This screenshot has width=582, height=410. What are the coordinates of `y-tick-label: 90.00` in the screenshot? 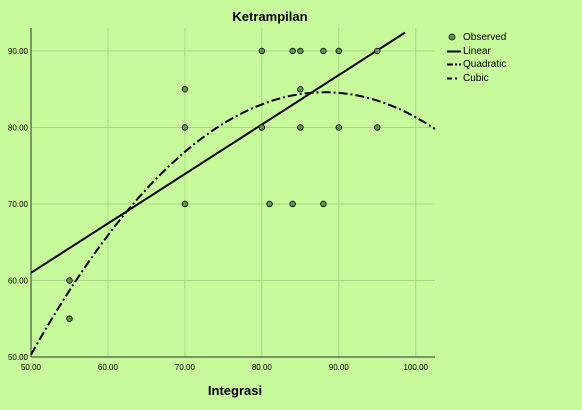 It's located at (18, 51).